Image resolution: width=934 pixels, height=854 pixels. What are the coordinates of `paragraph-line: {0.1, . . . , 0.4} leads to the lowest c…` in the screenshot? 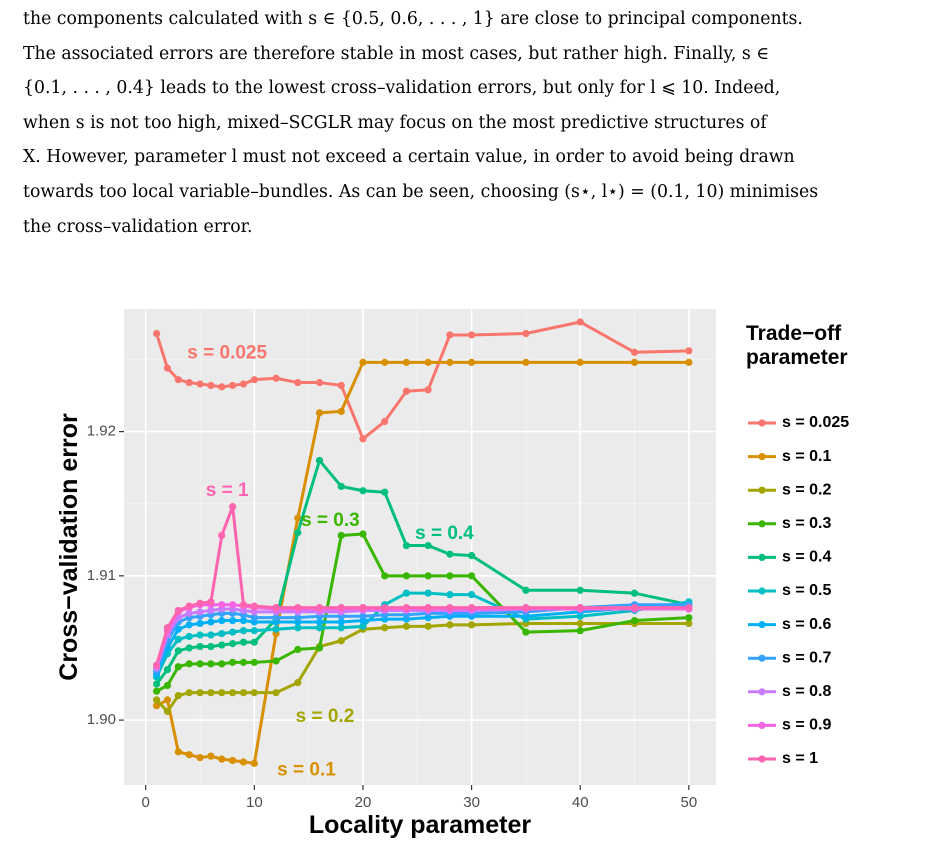 It's located at (402, 88).